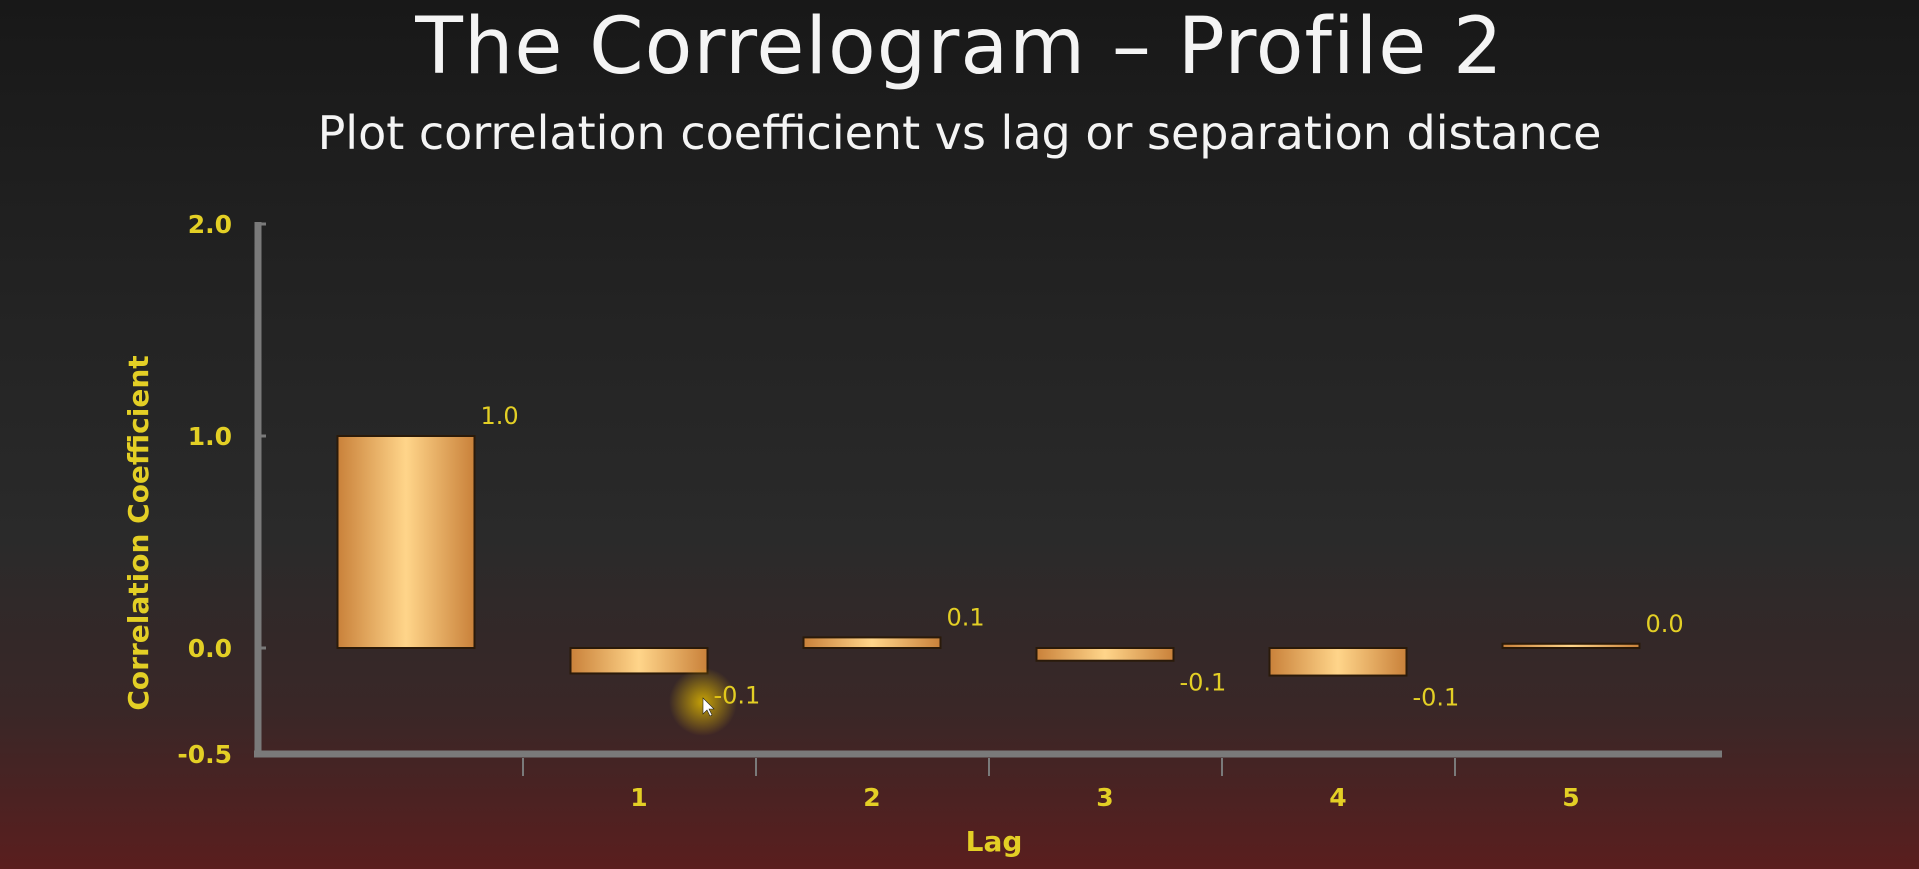 The image size is (1919, 869). Describe the element at coordinates (210, 436) in the screenshot. I see `y-tick-label: 1.0` at that location.